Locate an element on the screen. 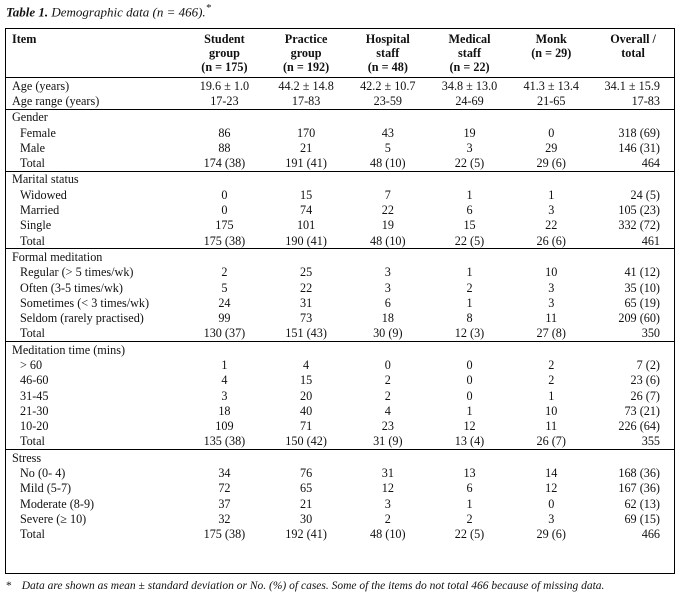  cell-value: 40 is located at coordinates (306, 410).